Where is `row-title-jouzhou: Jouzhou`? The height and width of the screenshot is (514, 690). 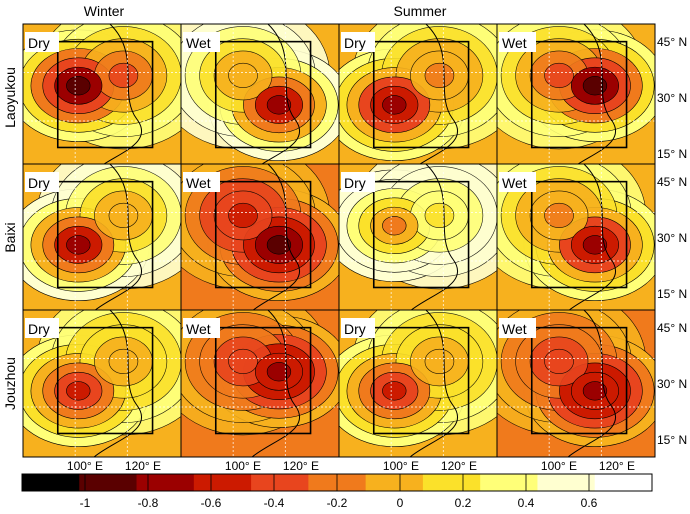 row-title-jouzhou: Jouzhou is located at coordinates (10, 383).